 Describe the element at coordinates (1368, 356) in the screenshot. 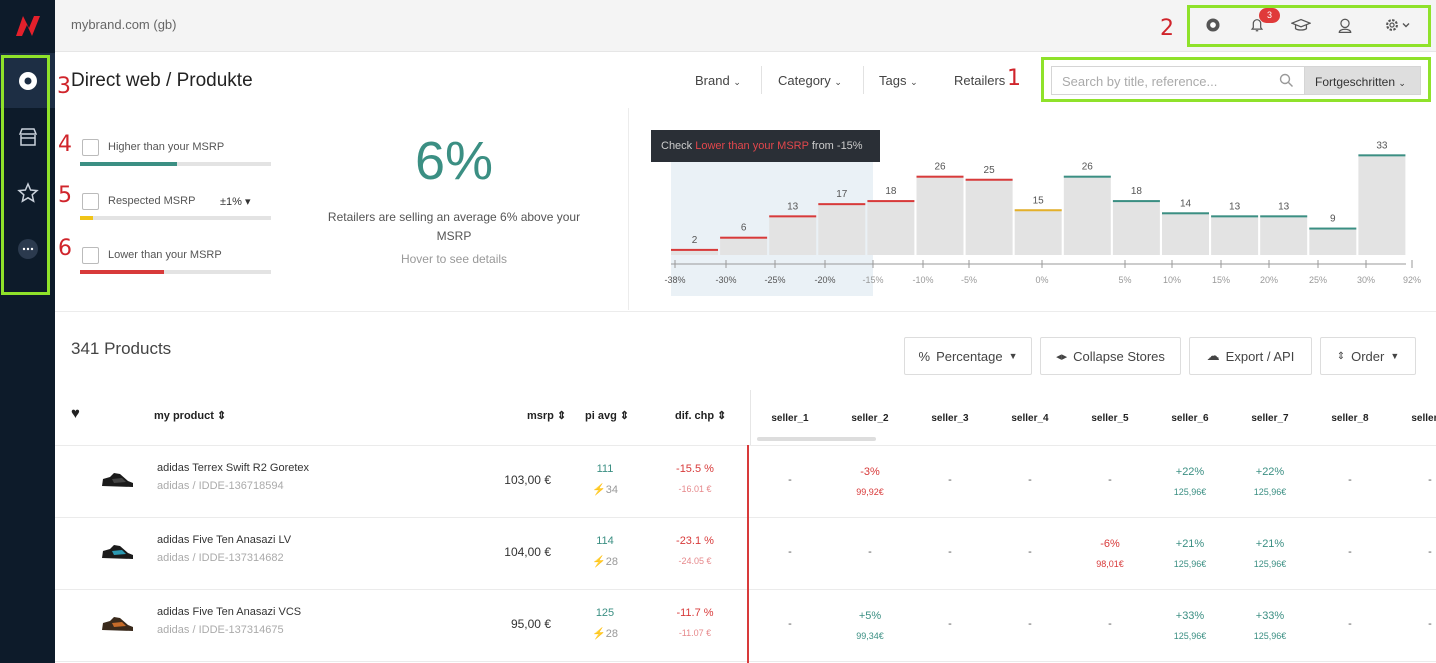

I see `order-dropdown: ⇕ Order ▼` at that location.